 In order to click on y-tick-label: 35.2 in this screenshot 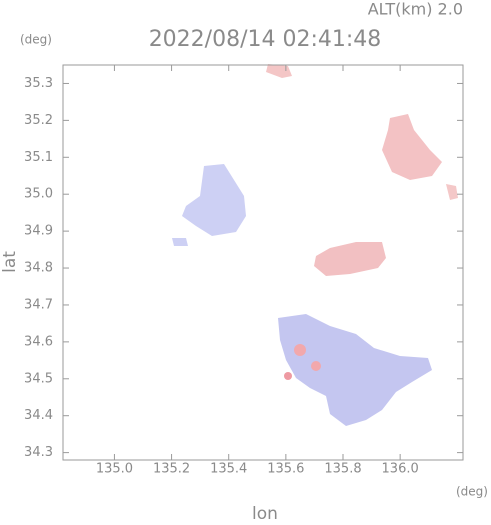, I will do `click(38, 120)`.